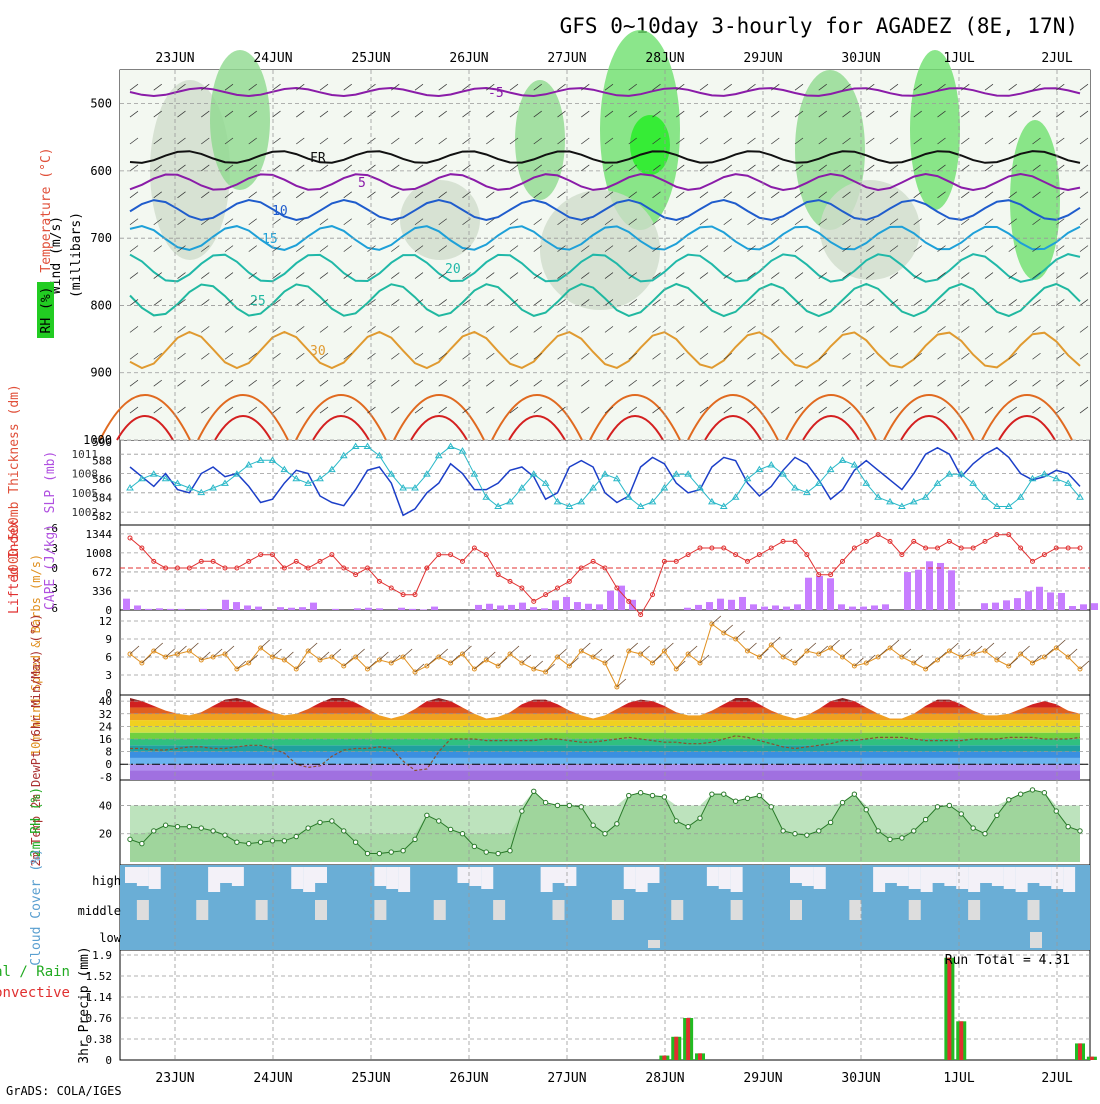 This screenshot has width=1100, height=1104. Describe the element at coordinates (558, 910) in the screenshot. I see `cloud-middle-gap` at that location.